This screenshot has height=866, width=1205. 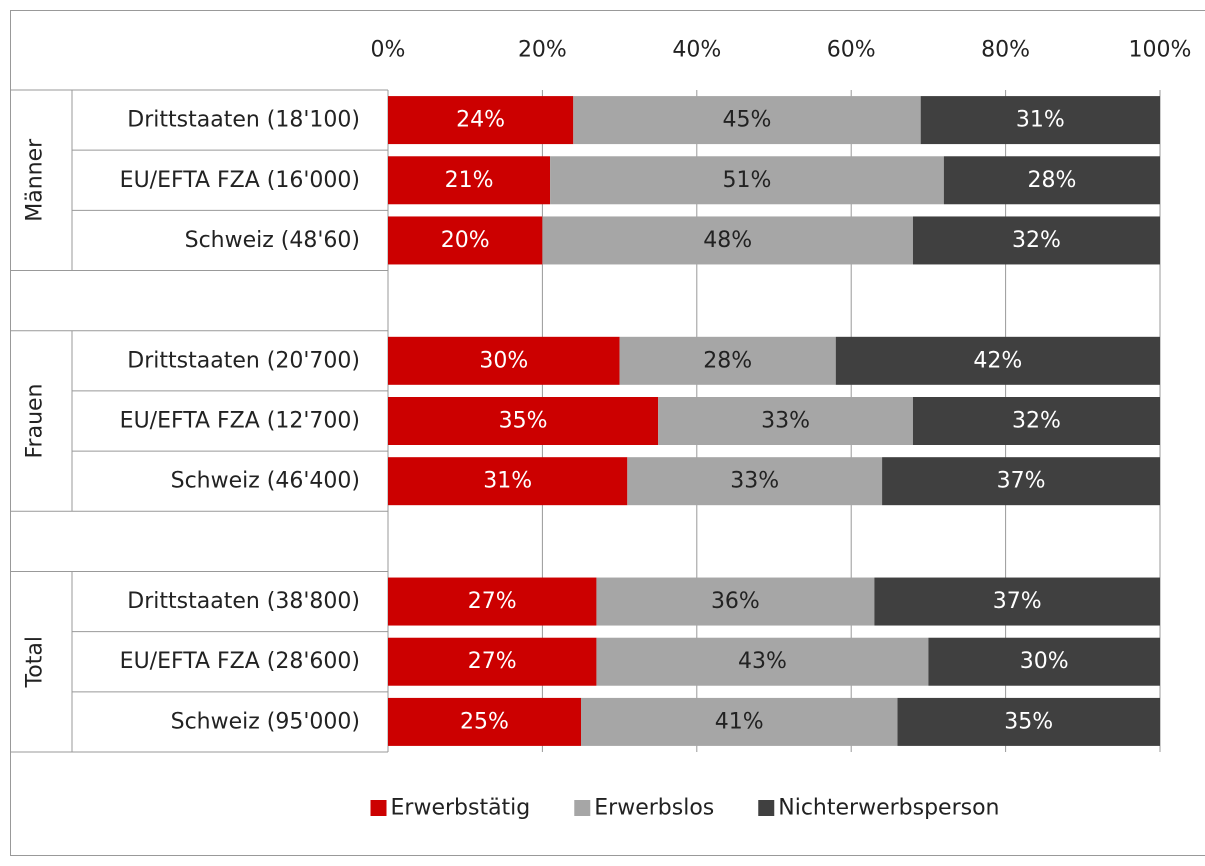 What do you see at coordinates (484, 721) in the screenshot?
I see `value-label: 25%` at bounding box center [484, 721].